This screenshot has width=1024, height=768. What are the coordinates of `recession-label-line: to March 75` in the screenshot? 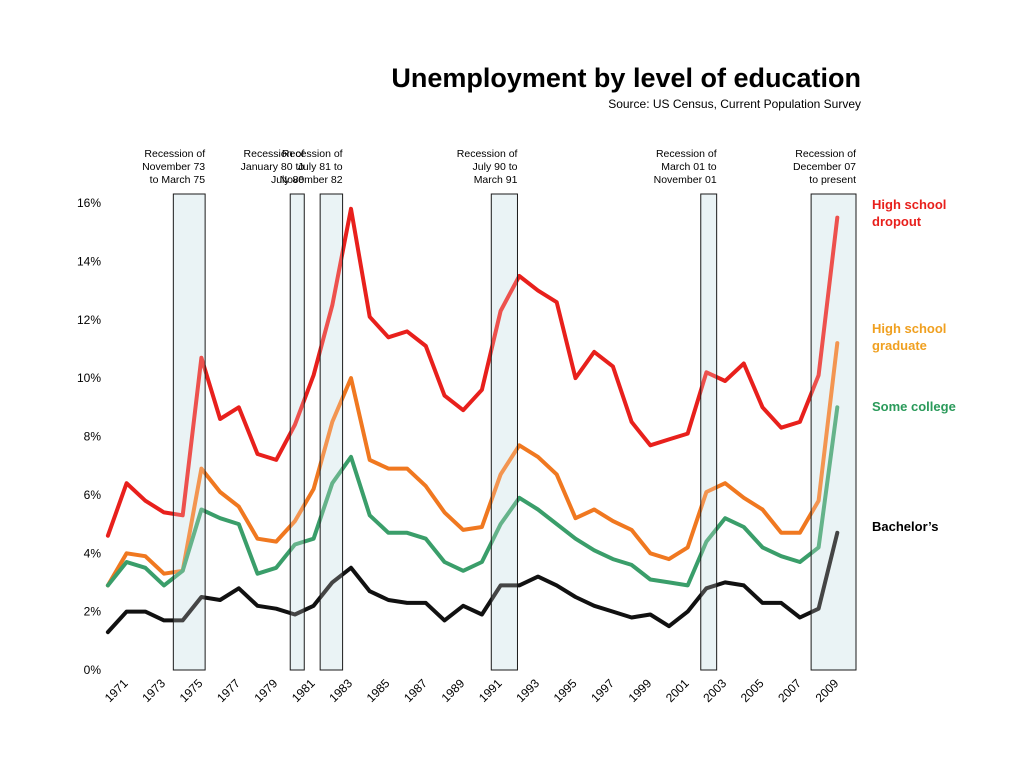 It's located at (178, 180).